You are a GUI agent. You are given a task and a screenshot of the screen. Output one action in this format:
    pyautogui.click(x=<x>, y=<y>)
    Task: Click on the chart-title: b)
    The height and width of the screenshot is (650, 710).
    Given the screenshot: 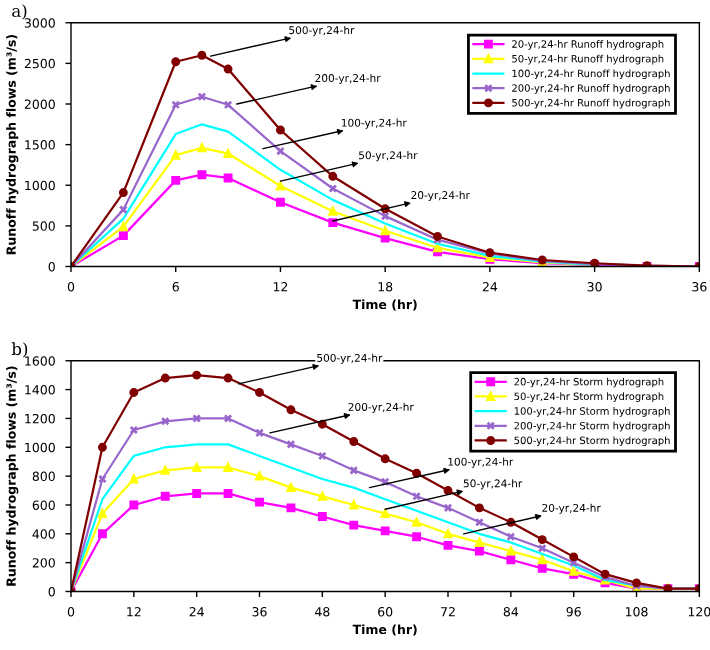 What is the action you would take?
    pyautogui.click(x=19, y=350)
    